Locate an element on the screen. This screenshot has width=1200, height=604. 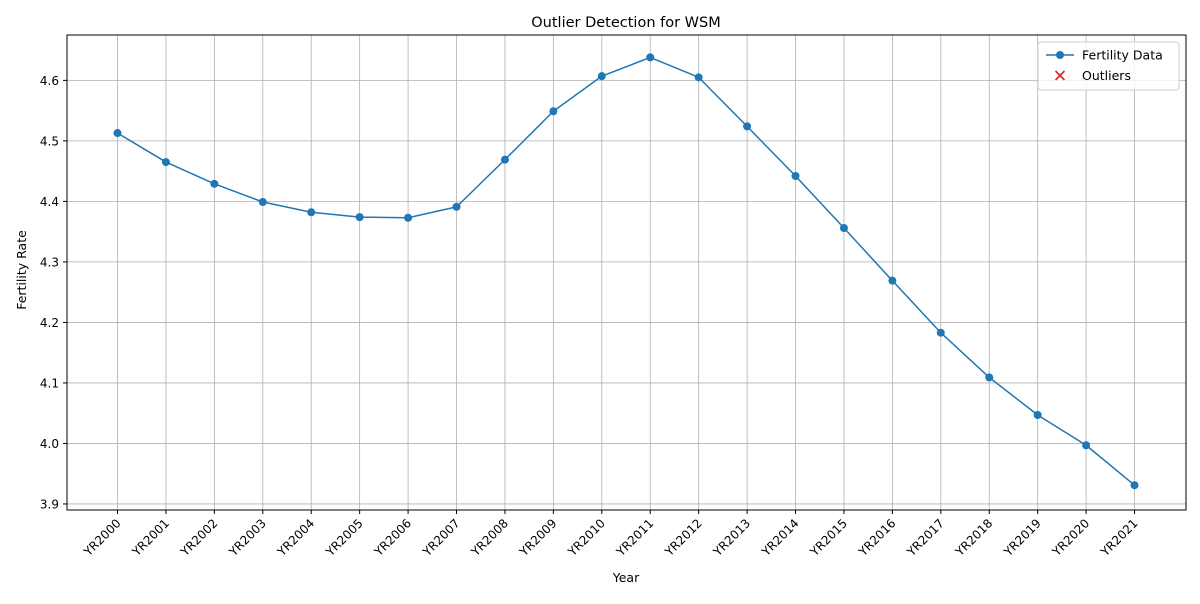
x-tick-label: YR2007 is located at coordinates (440, 537).